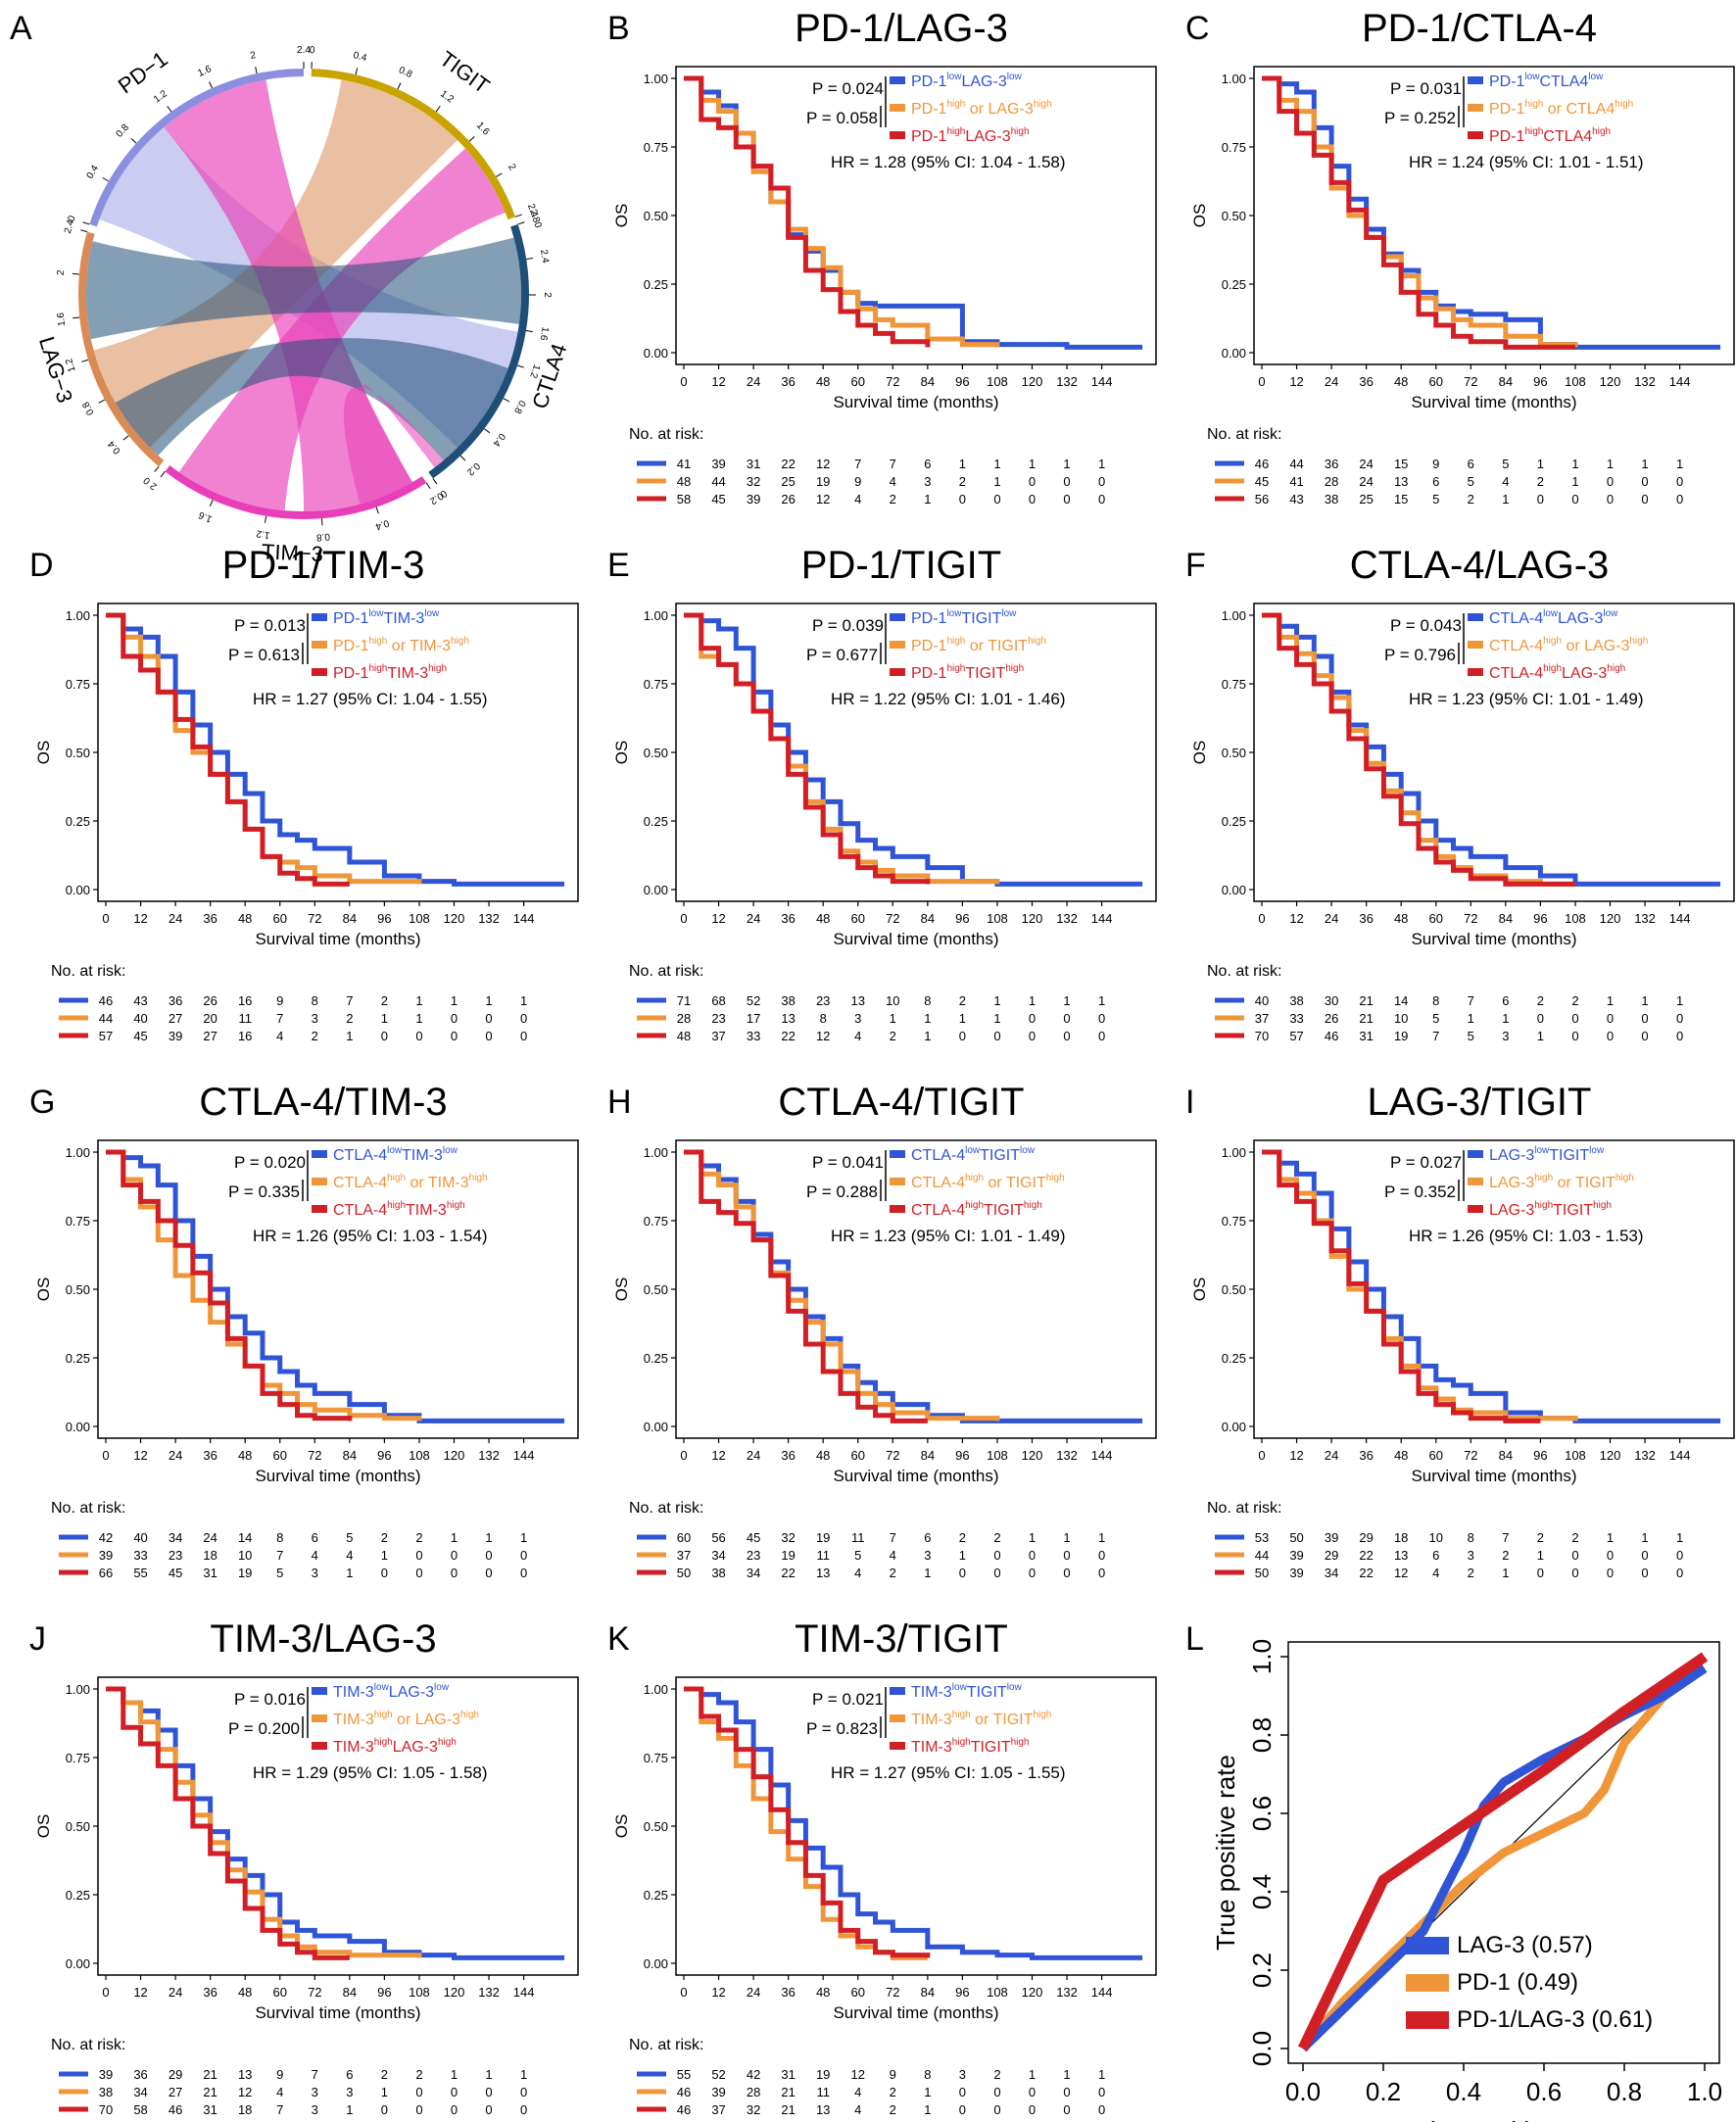 The height and width of the screenshot is (2122, 1736). Describe the element at coordinates (1506, 381) in the screenshot. I see `x-tick-label: 84` at that location.